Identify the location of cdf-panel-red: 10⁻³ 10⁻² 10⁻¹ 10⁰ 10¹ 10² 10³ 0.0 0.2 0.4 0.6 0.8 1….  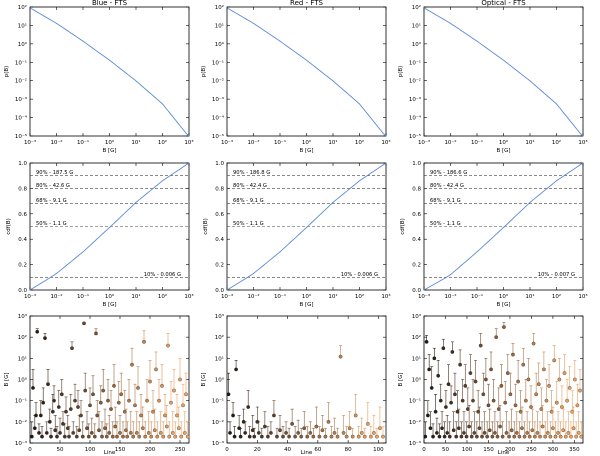
(297, 234).